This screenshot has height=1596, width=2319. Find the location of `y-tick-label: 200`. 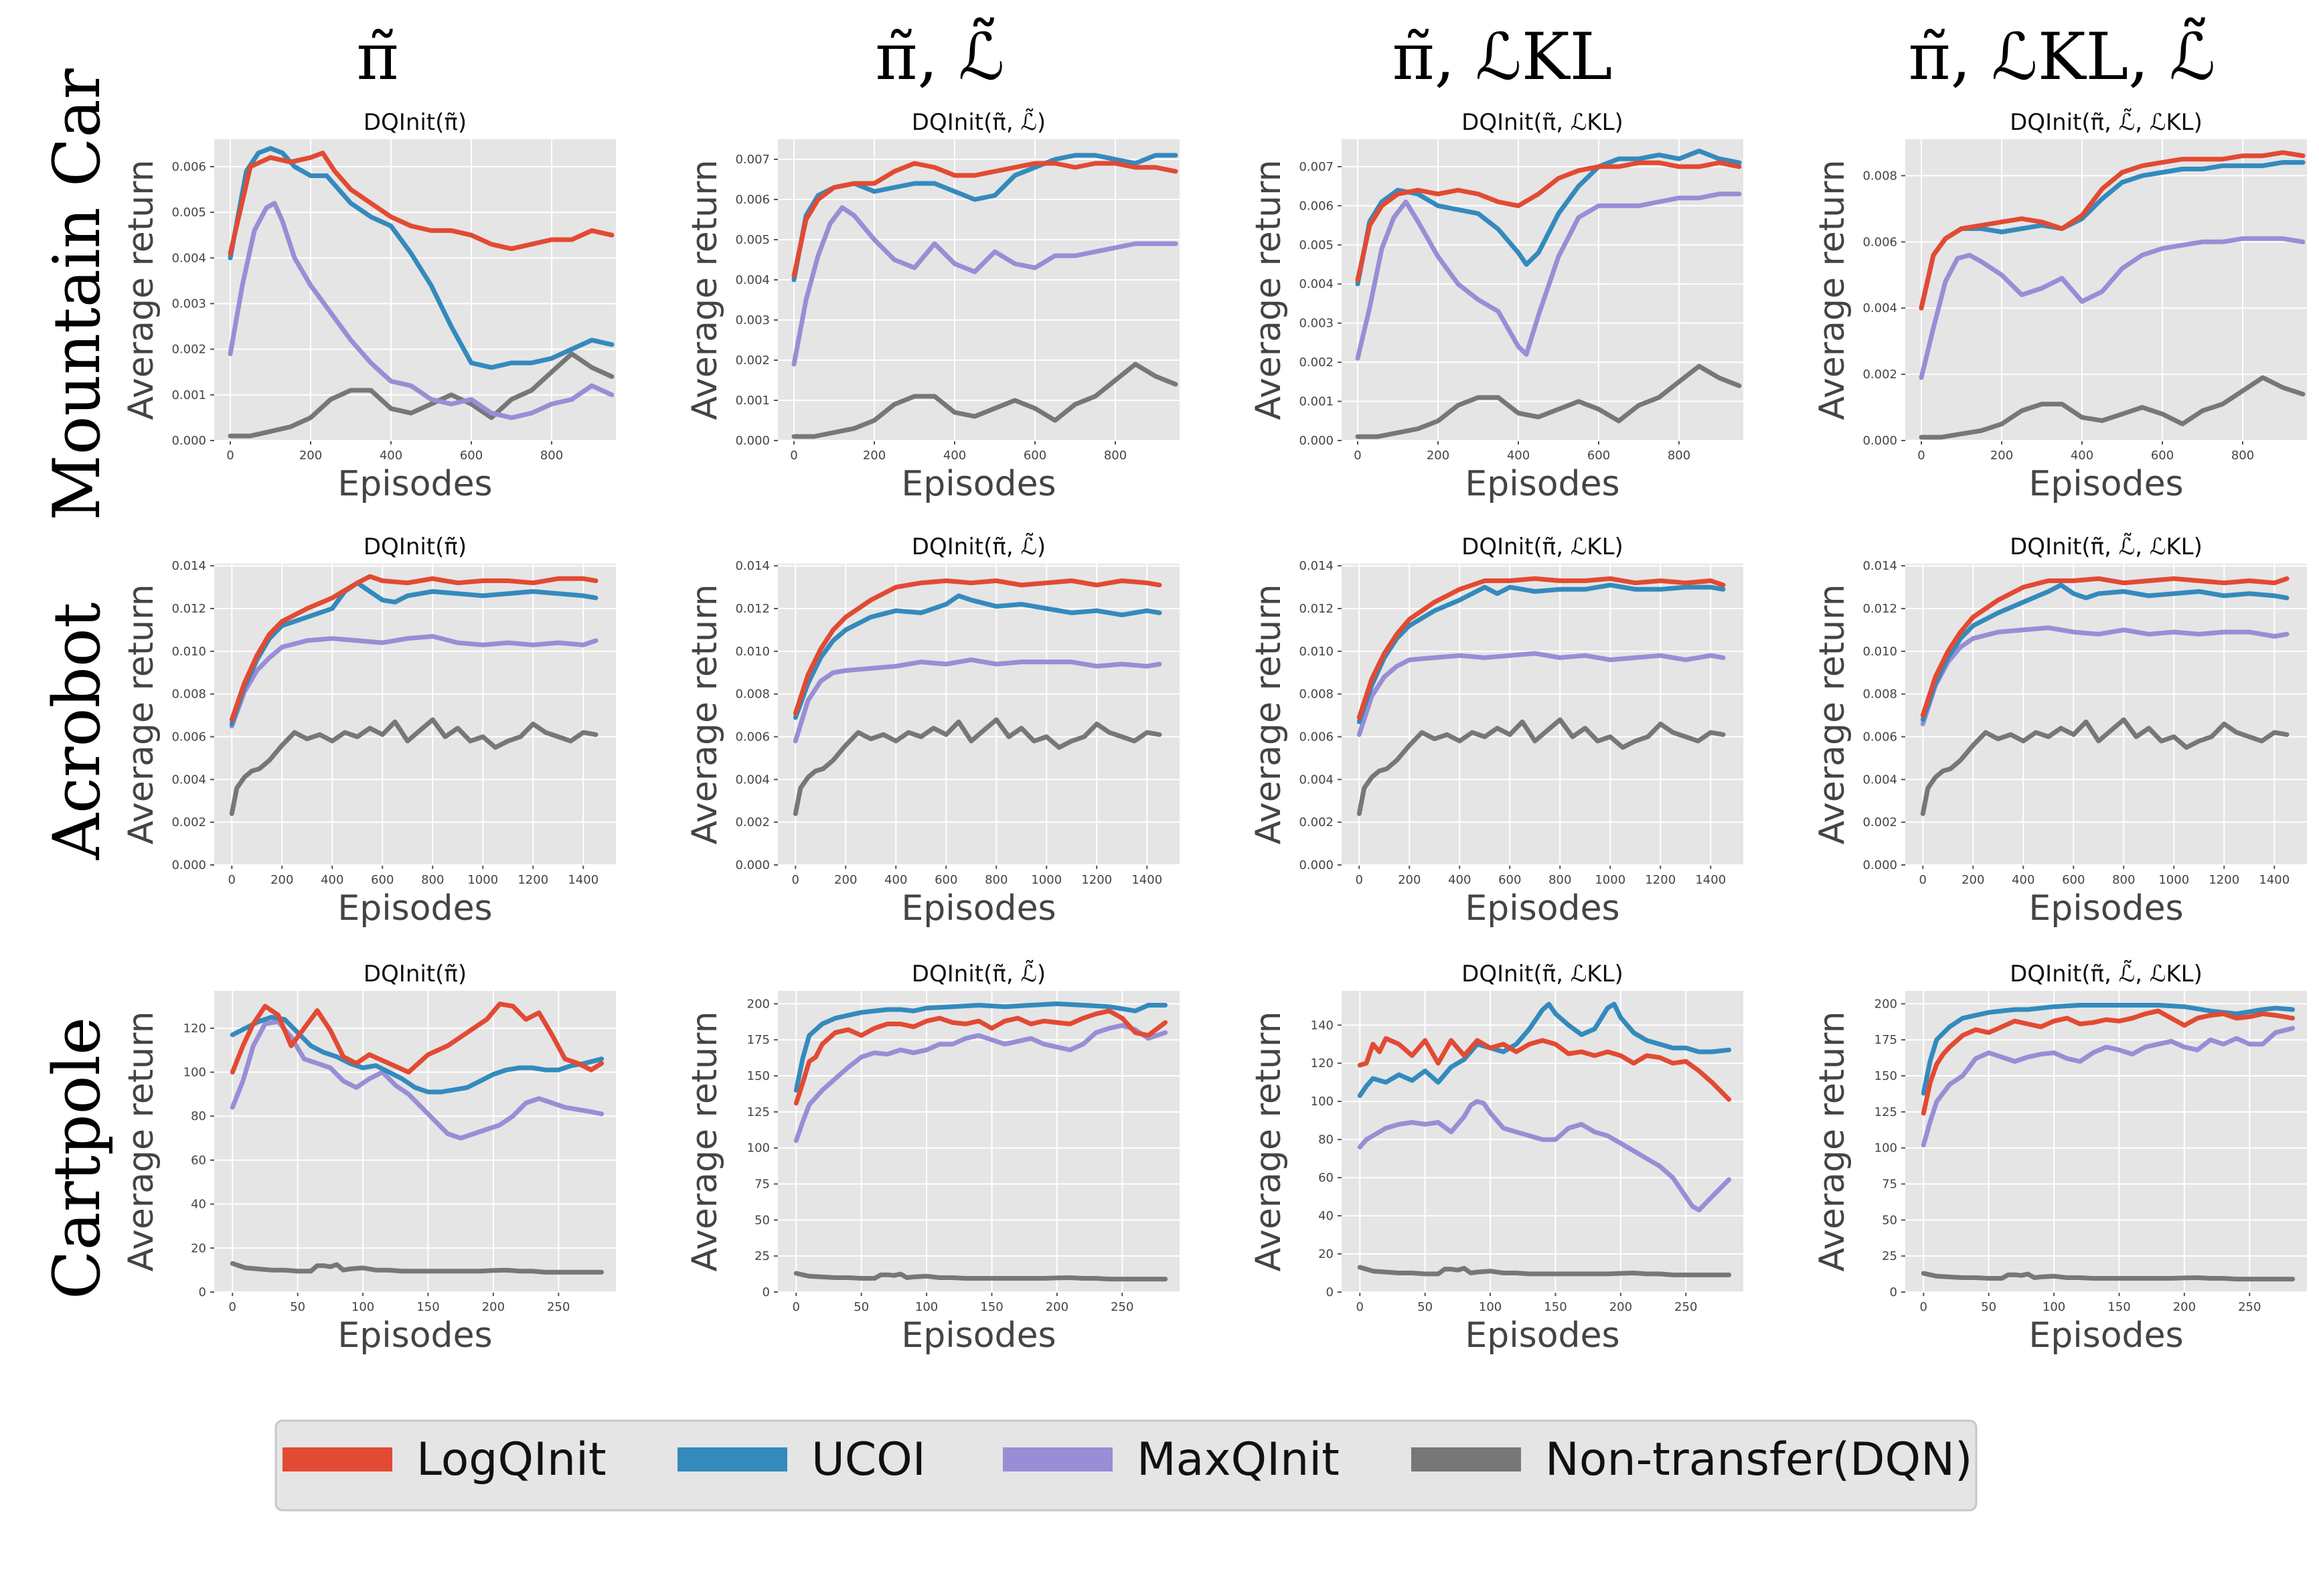

y-tick-label: 200 is located at coordinates (1885, 1004).